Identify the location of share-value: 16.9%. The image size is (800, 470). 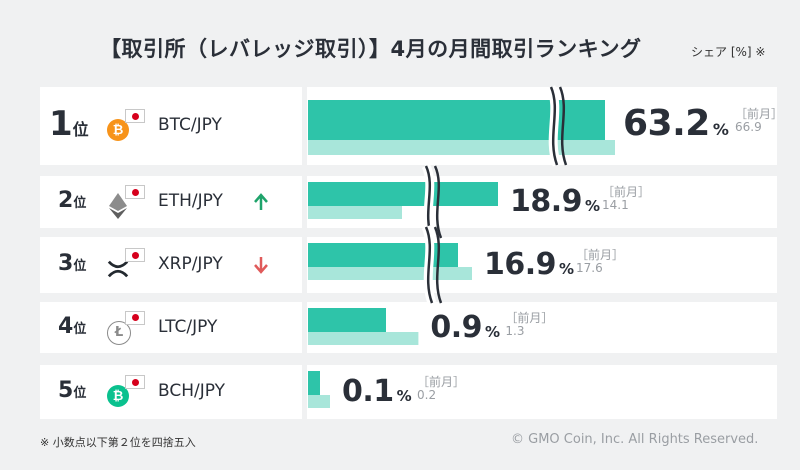
(529, 264).